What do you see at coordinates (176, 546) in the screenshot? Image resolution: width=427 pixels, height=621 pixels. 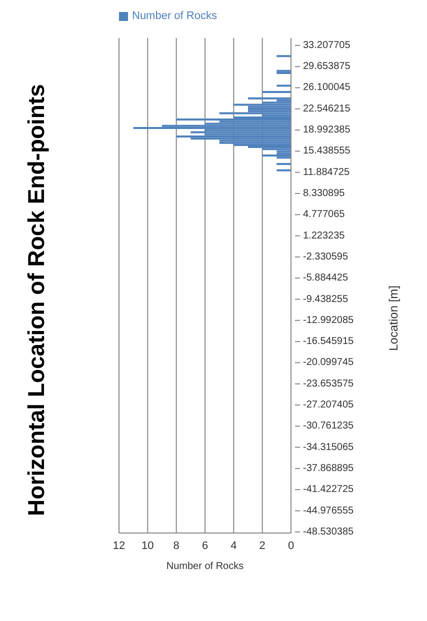 I see `x-tick-label: 8` at bounding box center [176, 546].